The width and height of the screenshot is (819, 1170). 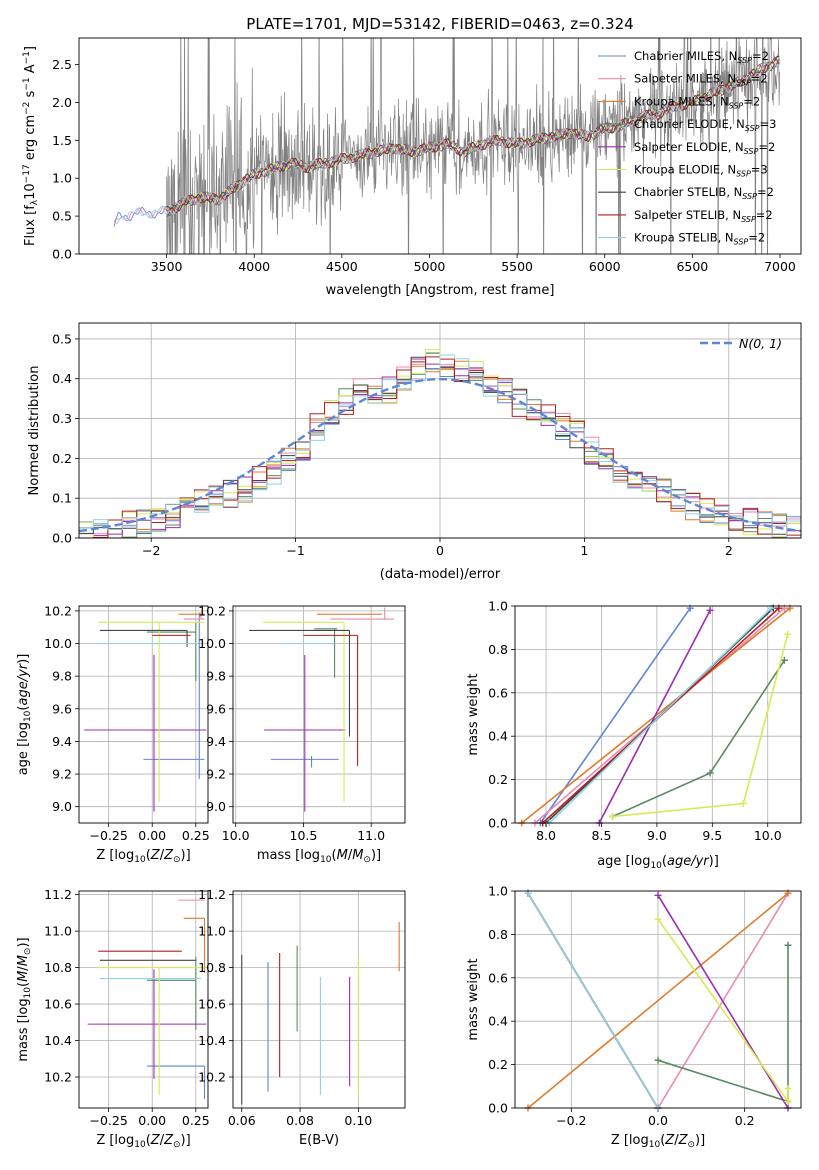 I want to click on x-tick-label: 1, so click(x=584, y=550).